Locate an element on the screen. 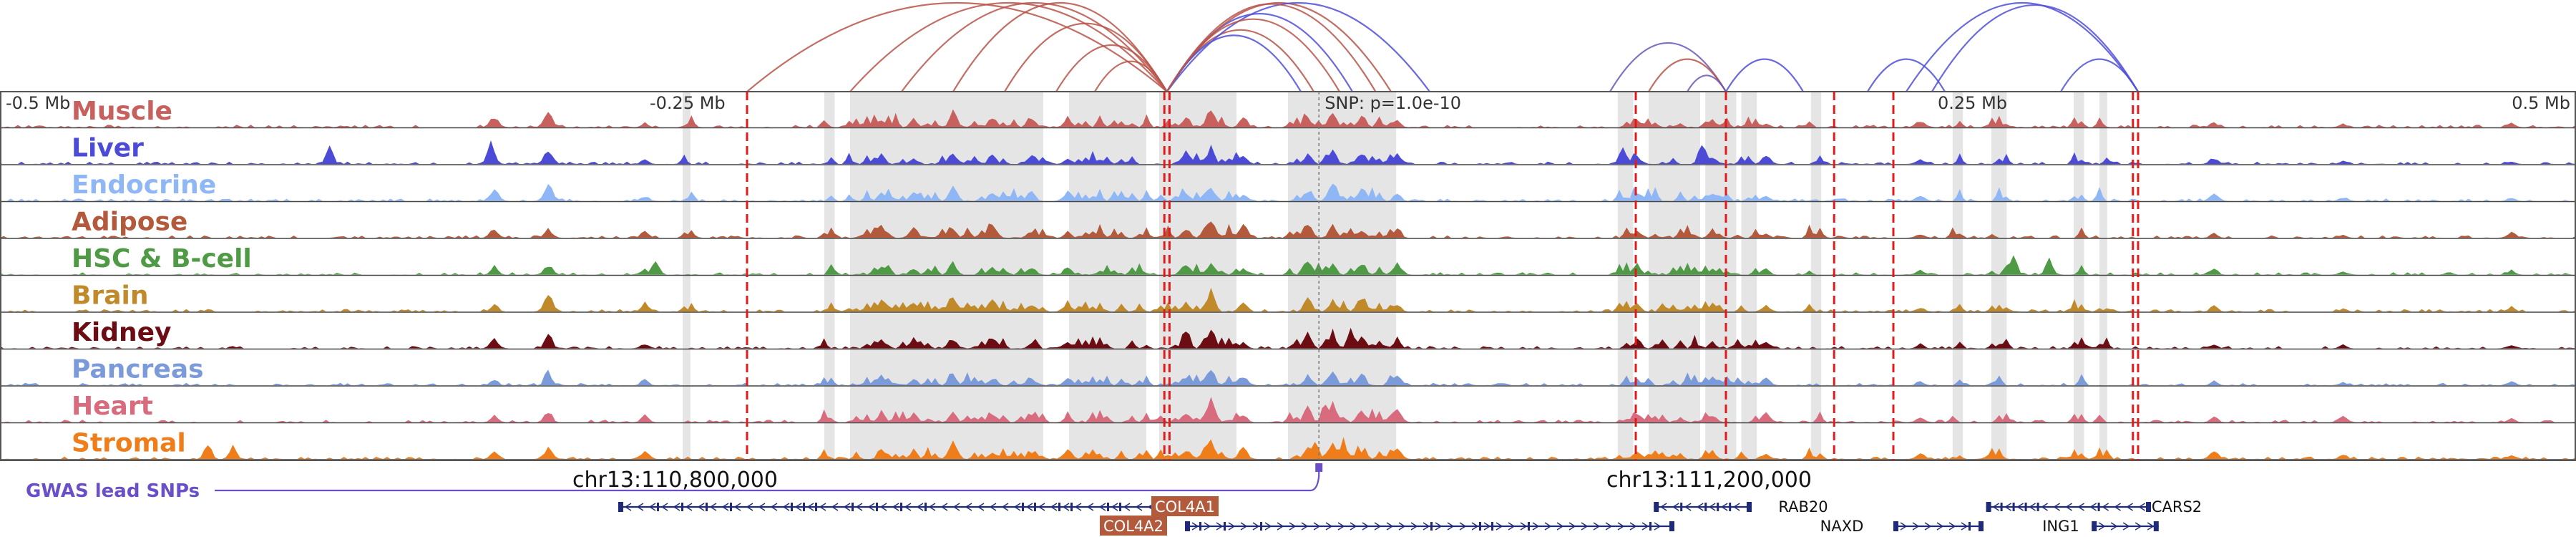 Image resolution: width=2576 pixels, height=537 pixels. snp-pvalue-label: SNP: p=1.0e-10 is located at coordinates (1392, 103).